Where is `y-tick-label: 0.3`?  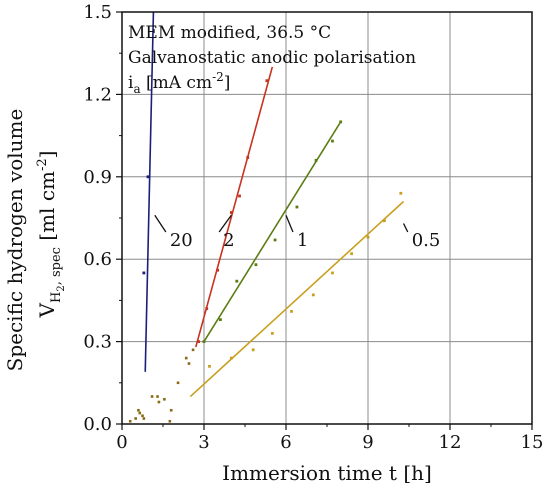 y-tick-label: 0.3 is located at coordinates (97, 342).